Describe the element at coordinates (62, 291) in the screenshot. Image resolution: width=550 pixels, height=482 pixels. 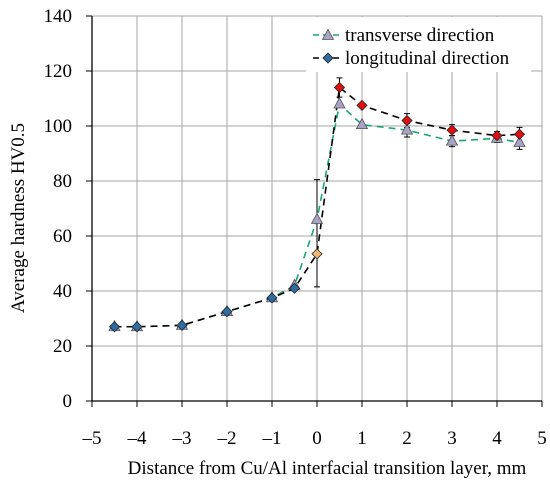
I see `y-tick-label: 40` at that location.